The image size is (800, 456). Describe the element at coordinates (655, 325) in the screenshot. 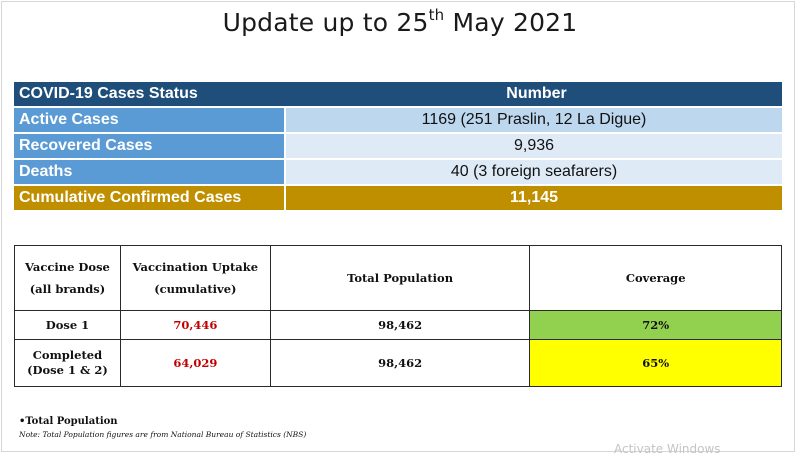

I see `coverage-value: 72%` at that location.